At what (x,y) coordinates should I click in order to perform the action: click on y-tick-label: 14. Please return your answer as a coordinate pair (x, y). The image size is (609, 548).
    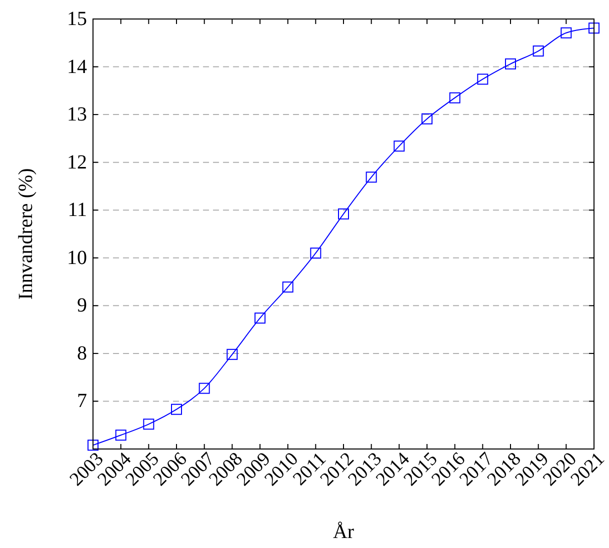
    Looking at the image, I should click on (77, 67).